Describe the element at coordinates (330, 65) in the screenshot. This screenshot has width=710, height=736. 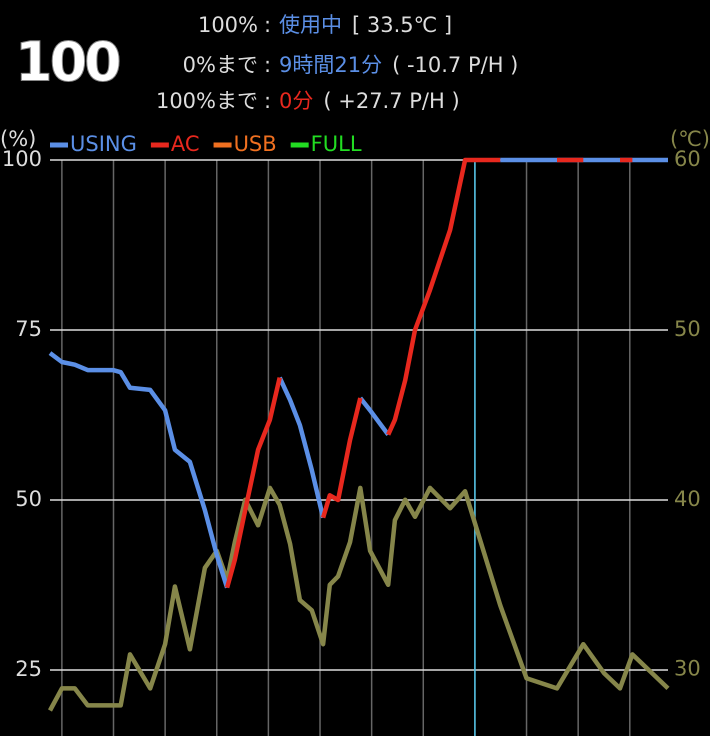
I see `row-value: 9時間21分` at that location.